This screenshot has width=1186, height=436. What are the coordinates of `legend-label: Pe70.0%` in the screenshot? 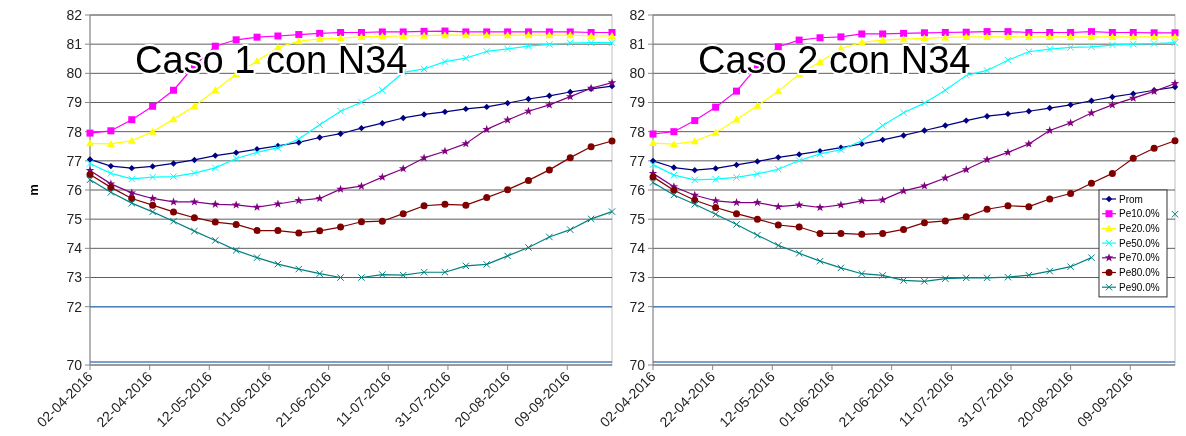 It's located at (1139, 258).